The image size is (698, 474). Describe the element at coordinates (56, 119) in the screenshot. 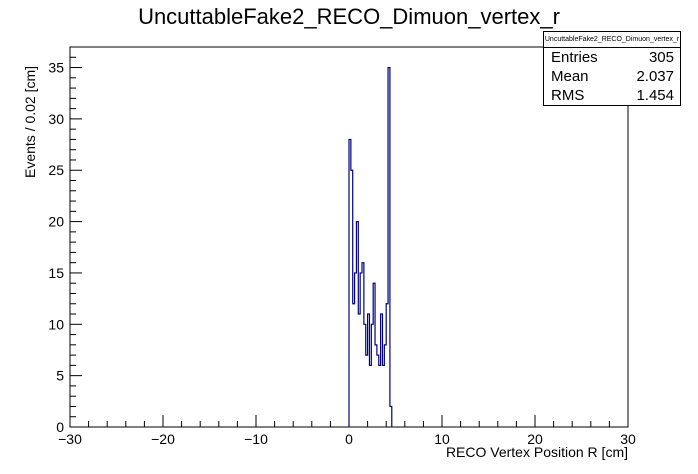

I see `y-tick-label: 30` at that location.